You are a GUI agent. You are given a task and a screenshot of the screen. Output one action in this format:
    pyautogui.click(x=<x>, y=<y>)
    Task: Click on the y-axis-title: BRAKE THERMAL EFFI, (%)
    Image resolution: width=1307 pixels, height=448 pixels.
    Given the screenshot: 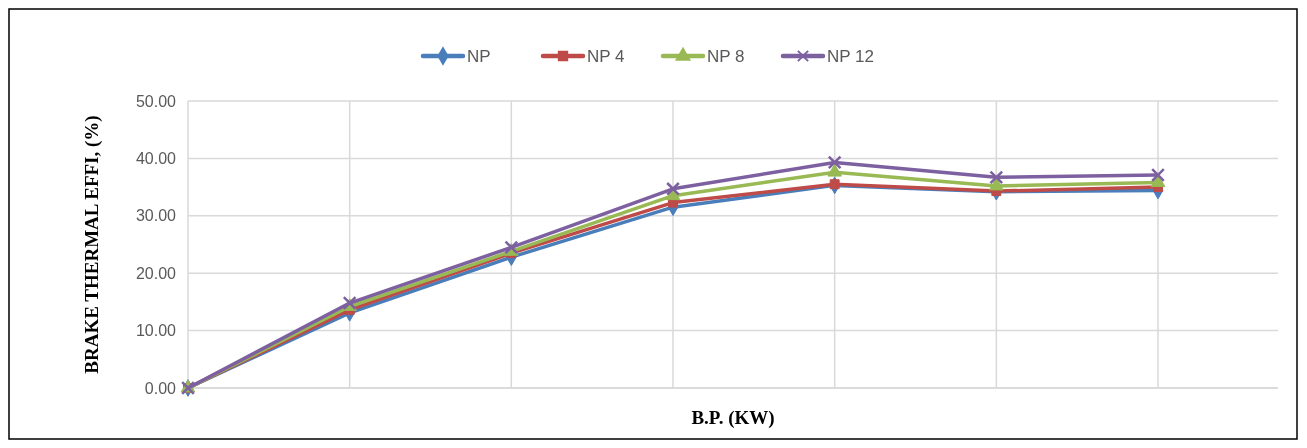 What is the action you would take?
    pyautogui.click(x=92, y=244)
    